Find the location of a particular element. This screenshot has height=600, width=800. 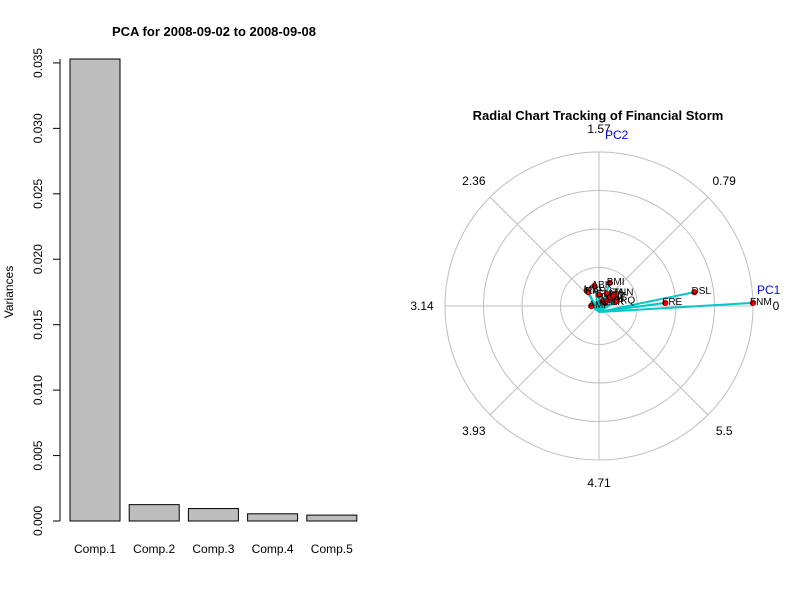

y-tick-label: 0.005 is located at coordinates (38, 455).